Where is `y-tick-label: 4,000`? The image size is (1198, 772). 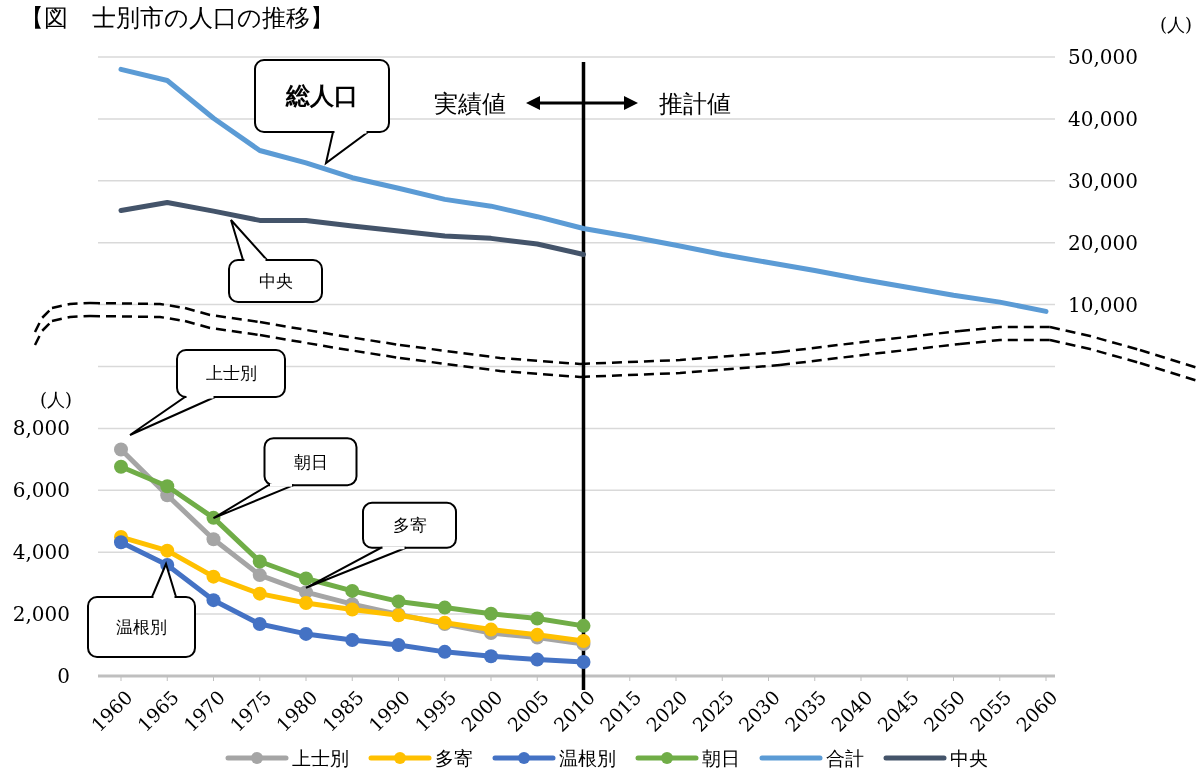 y-tick-label: 4,000 is located at coordinates (41, 552).